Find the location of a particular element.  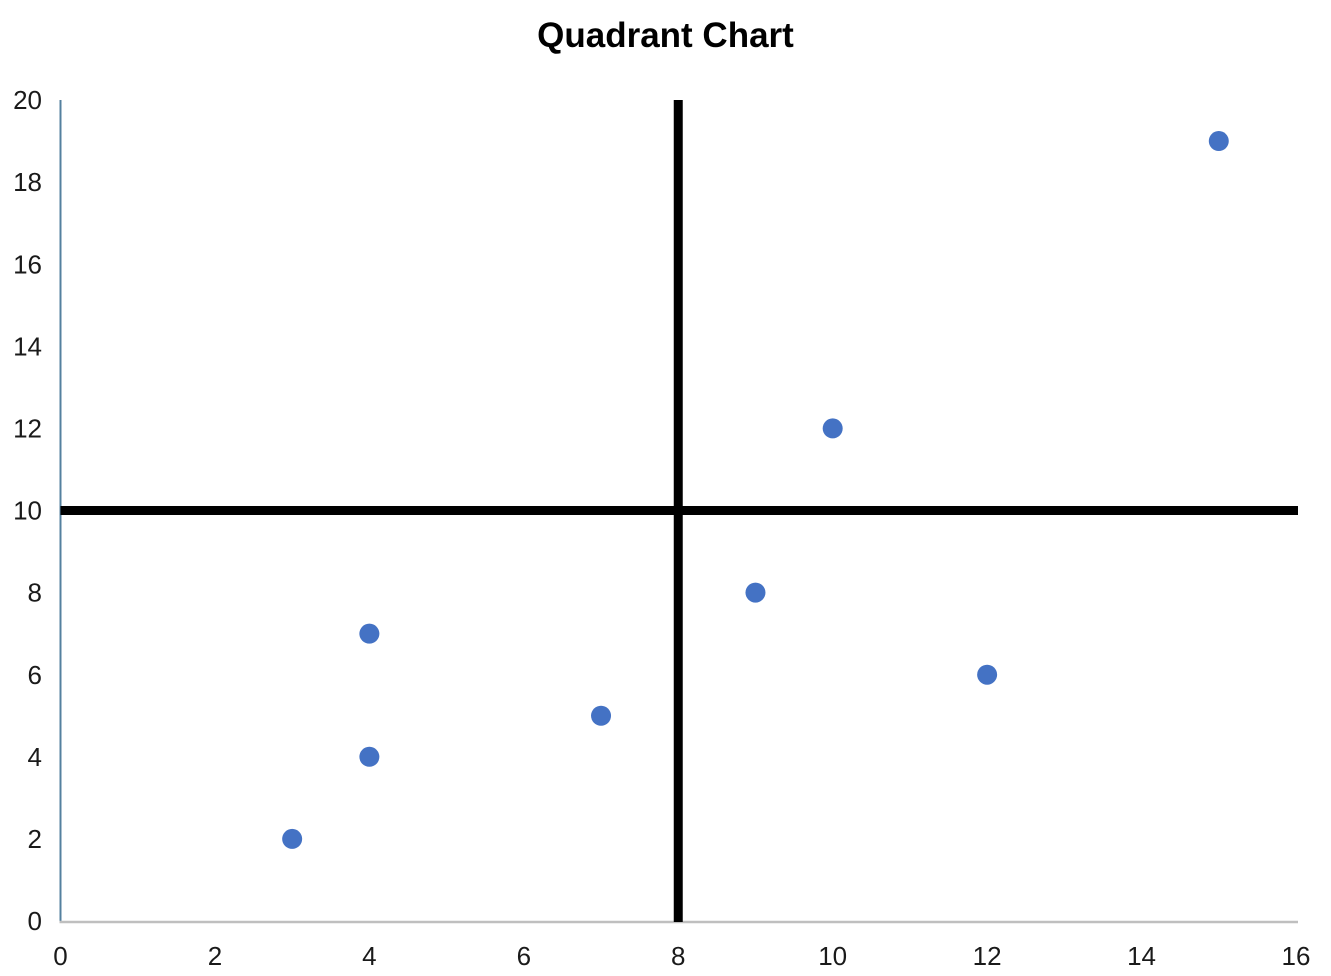

y-axis-tick-label: 0 is located at coordinates (35, 921).